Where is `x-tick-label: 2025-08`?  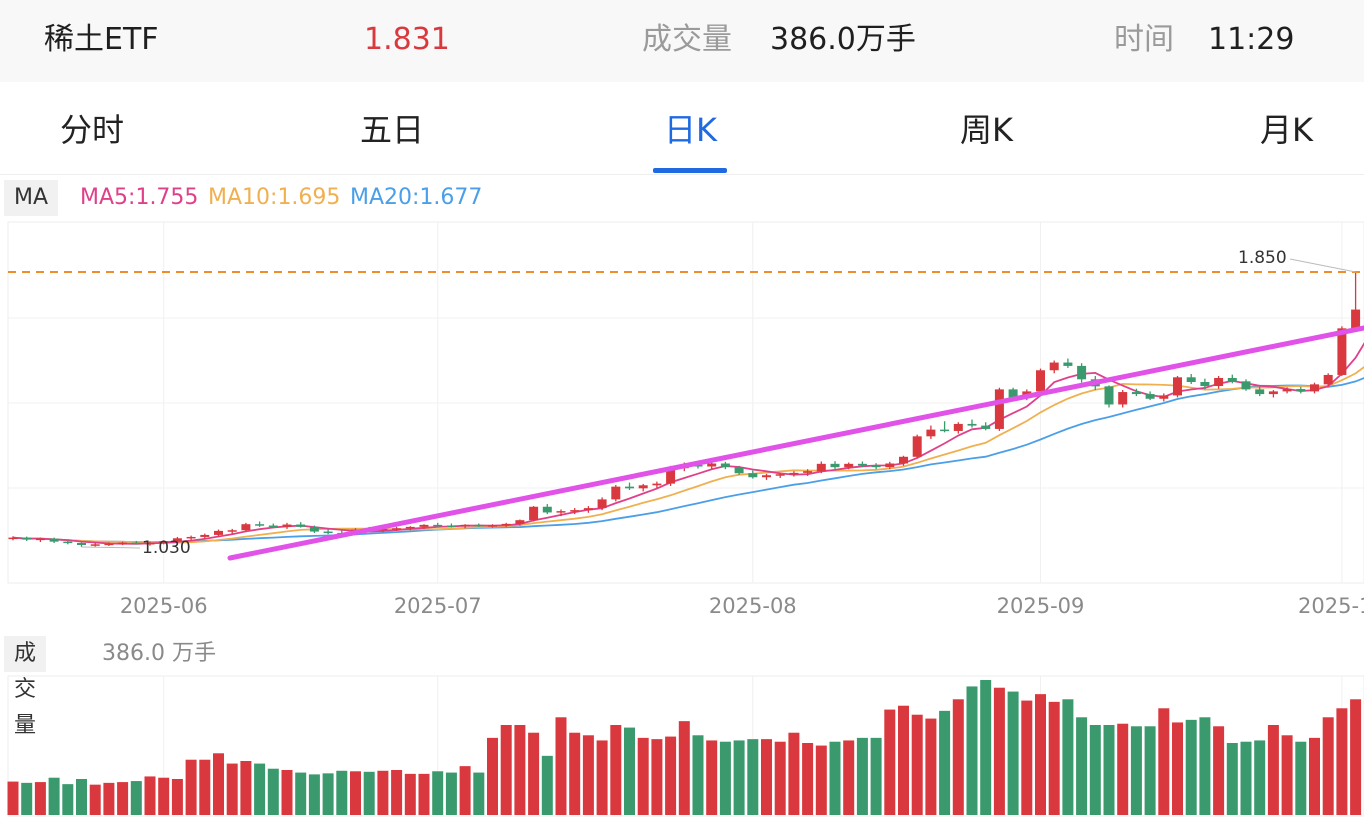 x-tick-label: 2025-08 is located at coordinates (753, 606).